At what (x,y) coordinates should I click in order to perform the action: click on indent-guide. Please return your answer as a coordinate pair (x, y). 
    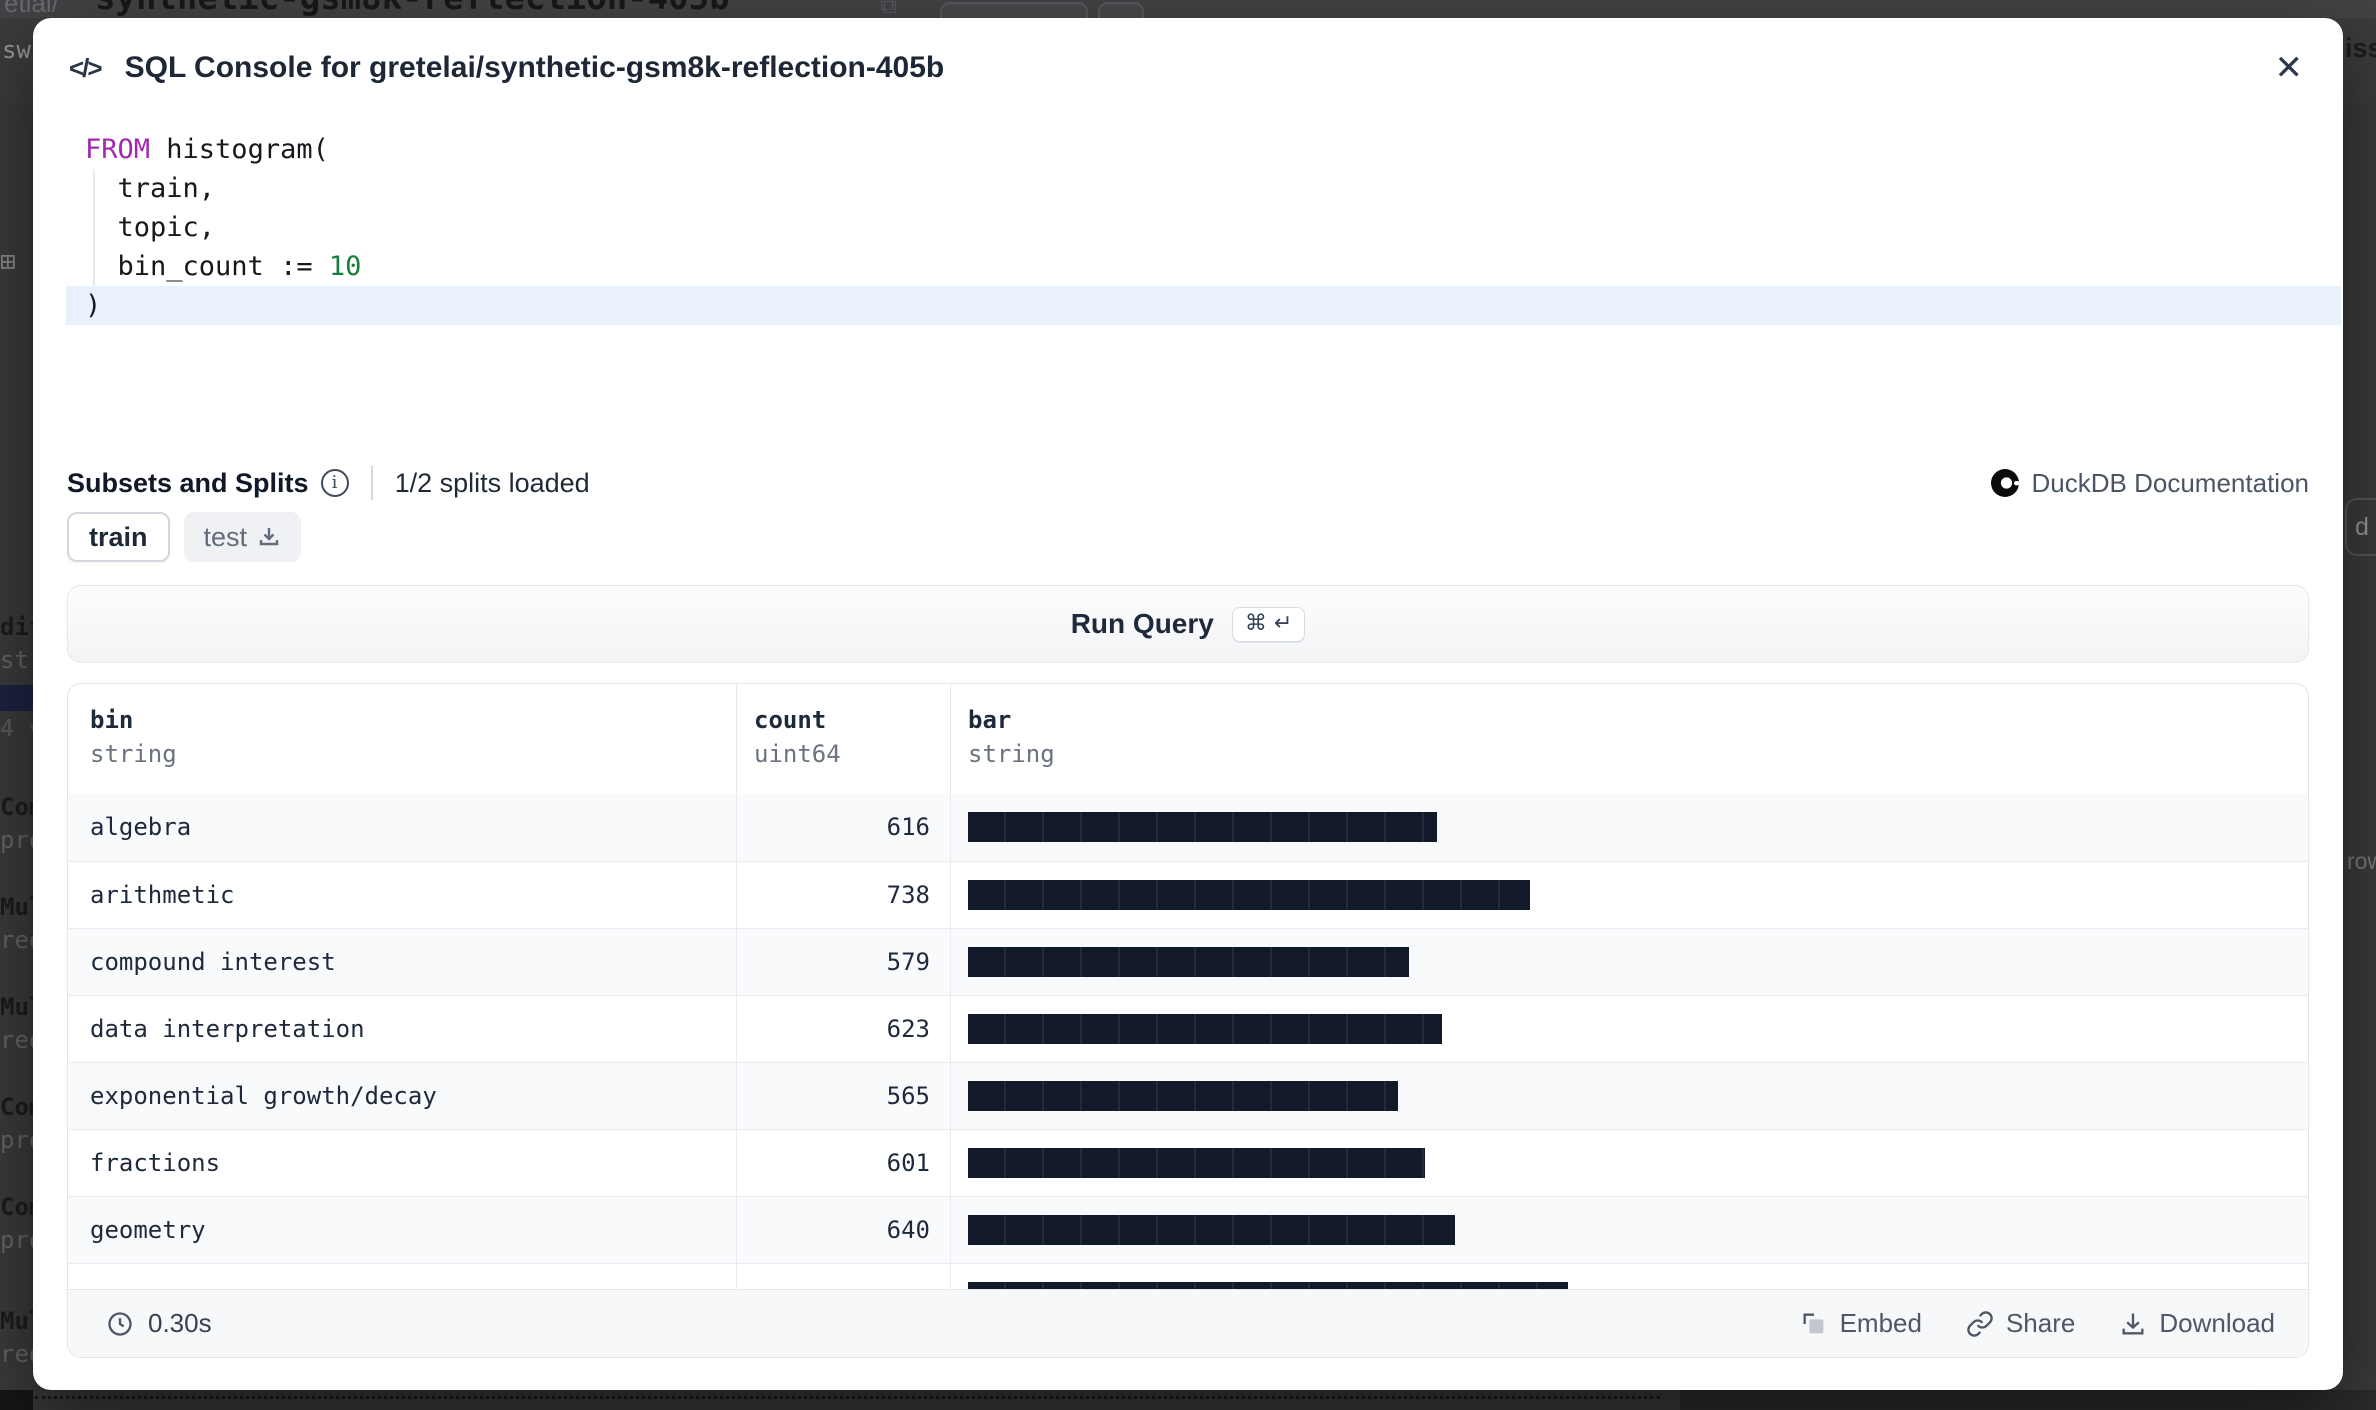
    Looking at the image, I should click on (94, 227).